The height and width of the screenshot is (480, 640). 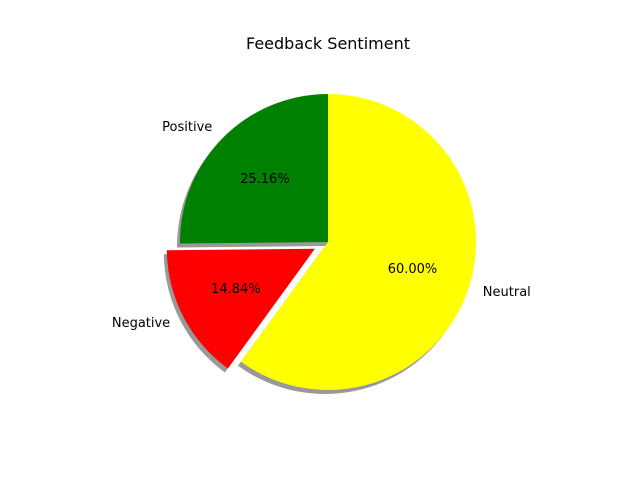 What do you see at coordinates (236, 289) in the screenshot?
I see `pct-label-negative: 14.84%` at bounding box center [236, 289].